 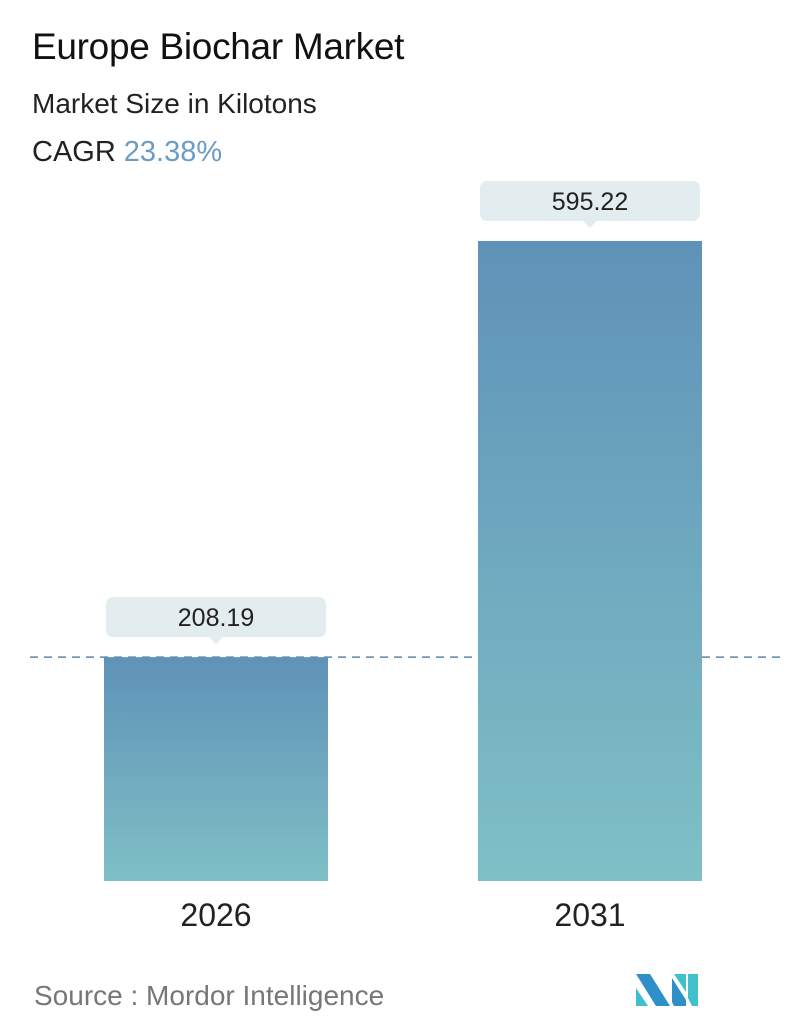 What do you see at coordinates (74, 152) in the screenshot?
I see `cagr-label: CAGR` at bounding box center [74, 152].